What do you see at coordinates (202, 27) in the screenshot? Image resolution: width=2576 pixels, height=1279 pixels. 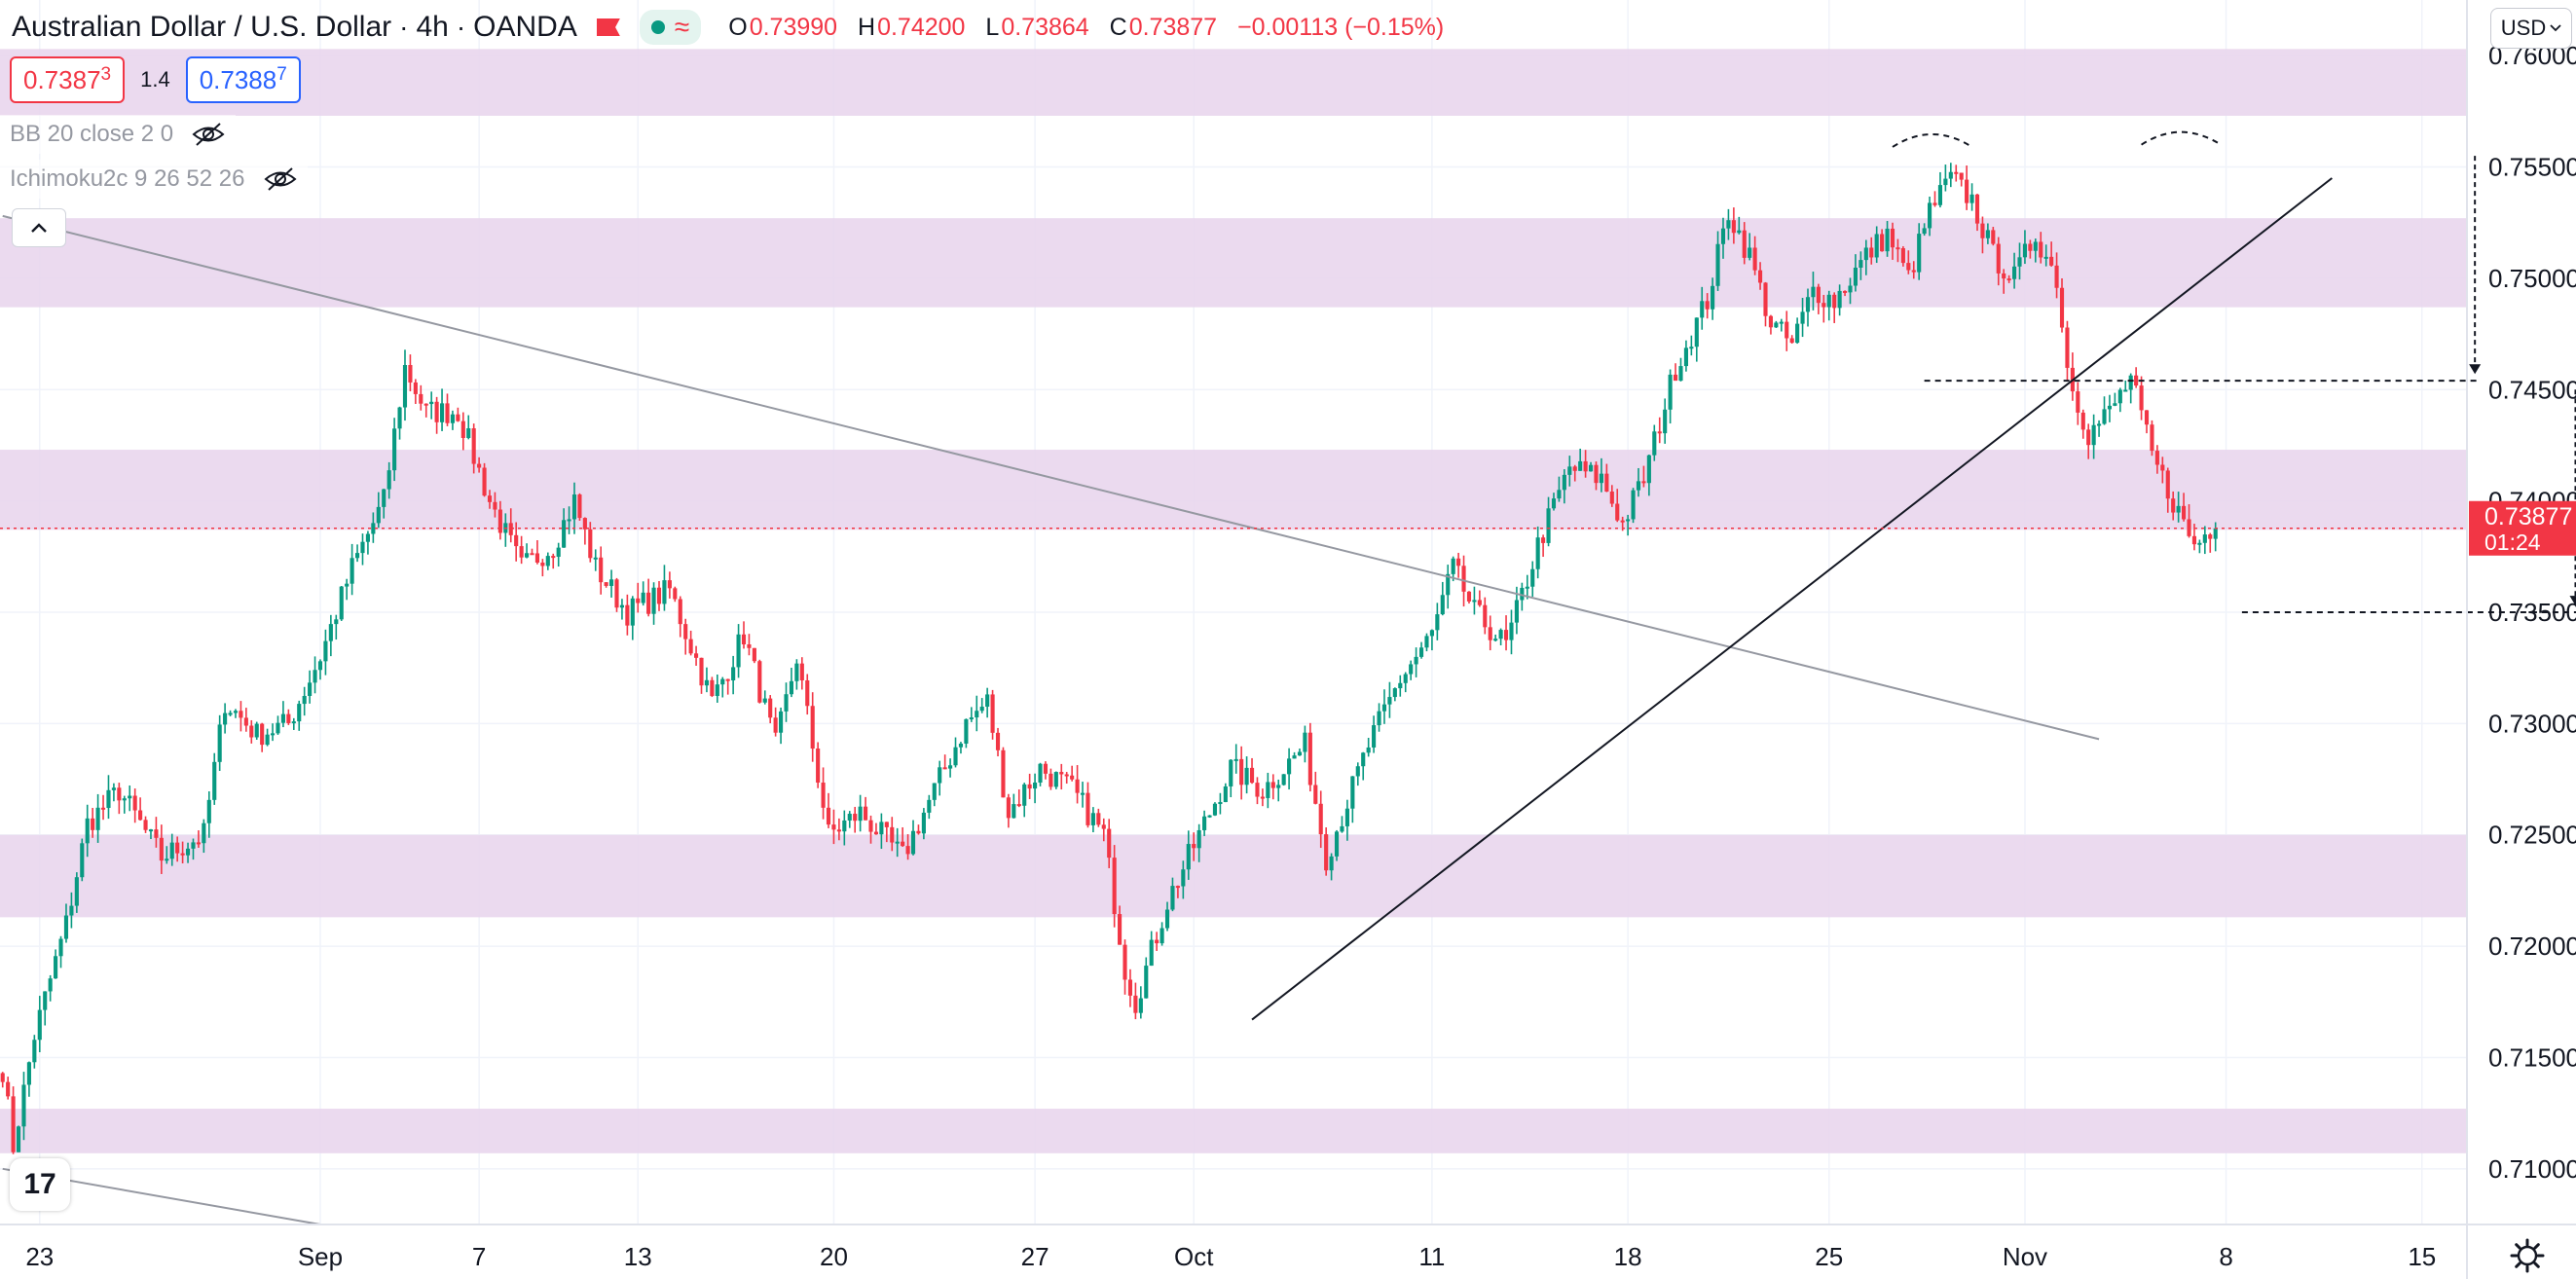 I see `symbol-title: Australian Dollar / U.S. Dollar` at bounding box center [202, 27].